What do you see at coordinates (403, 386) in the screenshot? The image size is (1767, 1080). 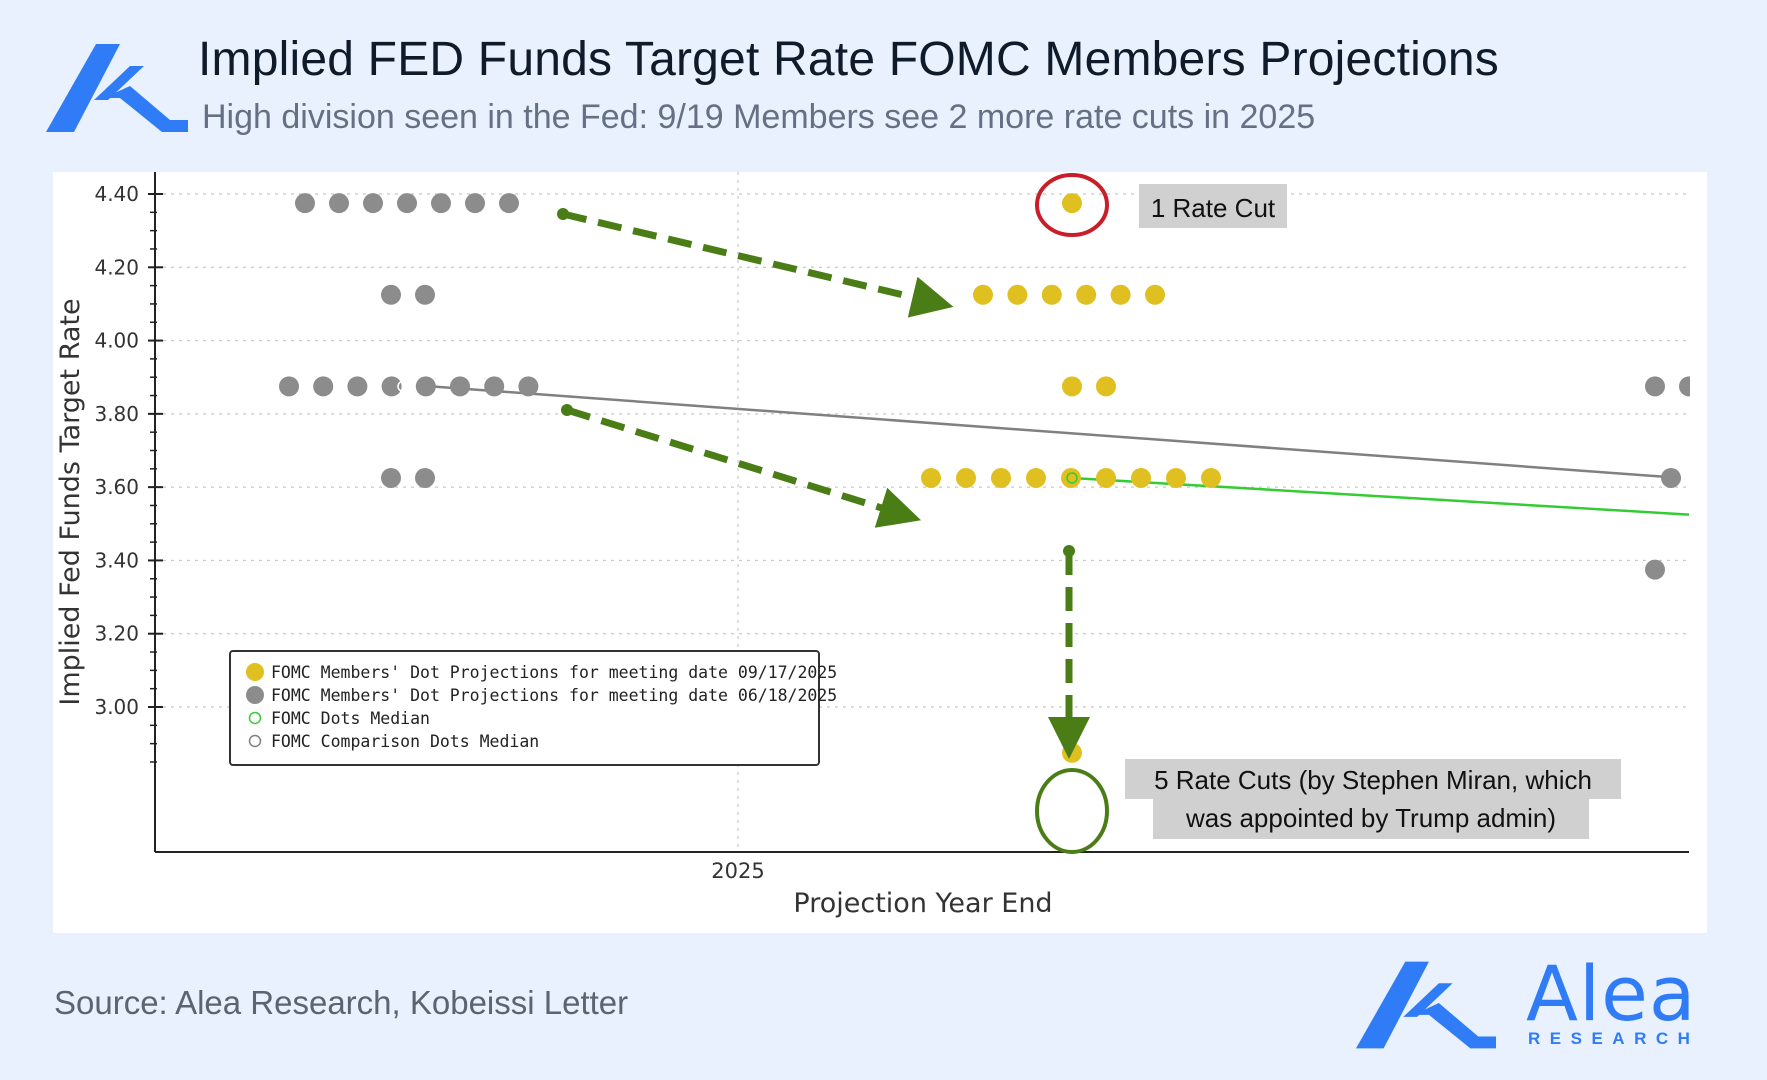 I see `comparison-median-marker` at bounding box center [403, 386].